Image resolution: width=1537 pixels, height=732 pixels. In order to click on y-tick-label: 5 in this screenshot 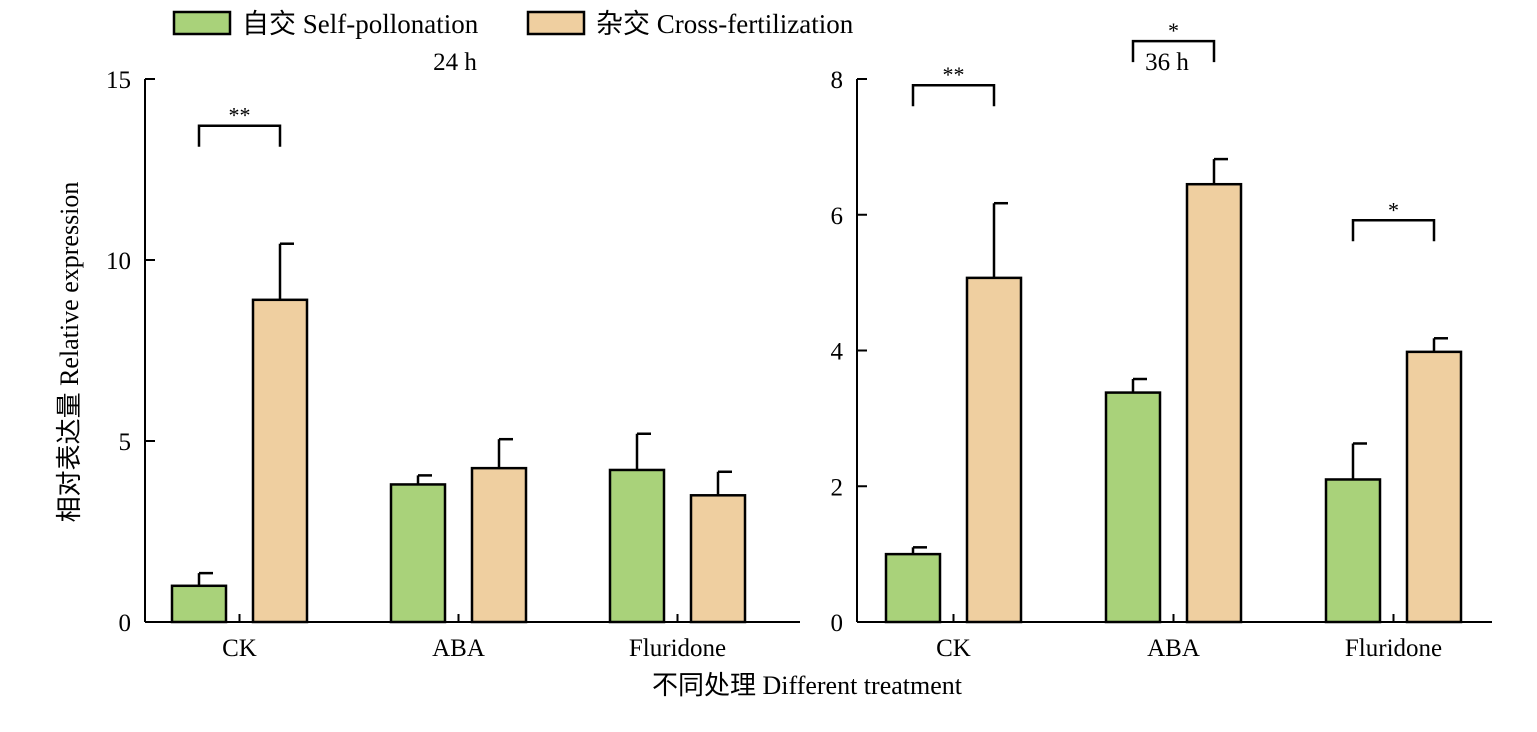, I will do `click(125, 442)`.